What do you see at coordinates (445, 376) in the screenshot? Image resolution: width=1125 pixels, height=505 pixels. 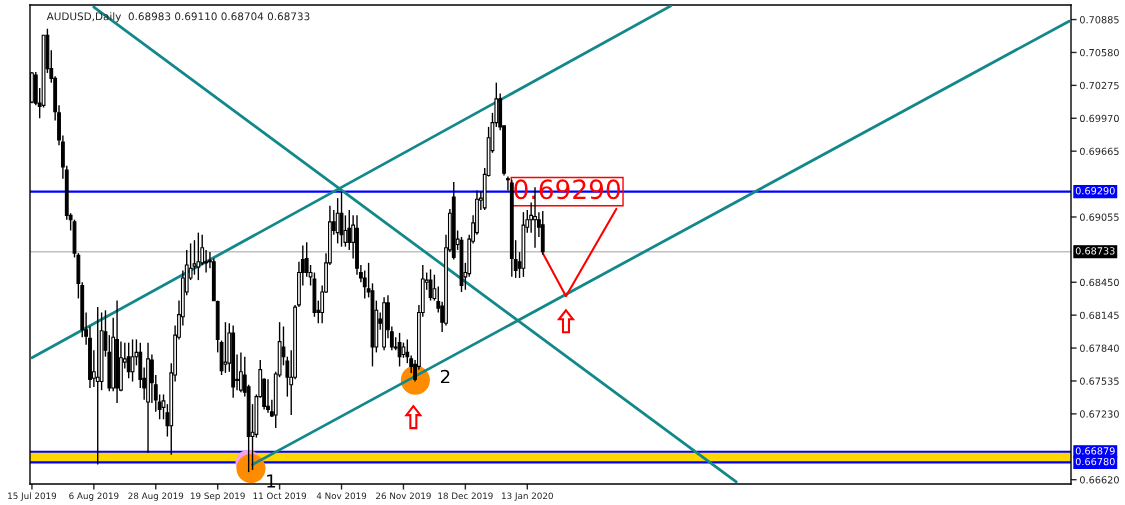 I see `annotation: 2` at bounding box center [445, 376].